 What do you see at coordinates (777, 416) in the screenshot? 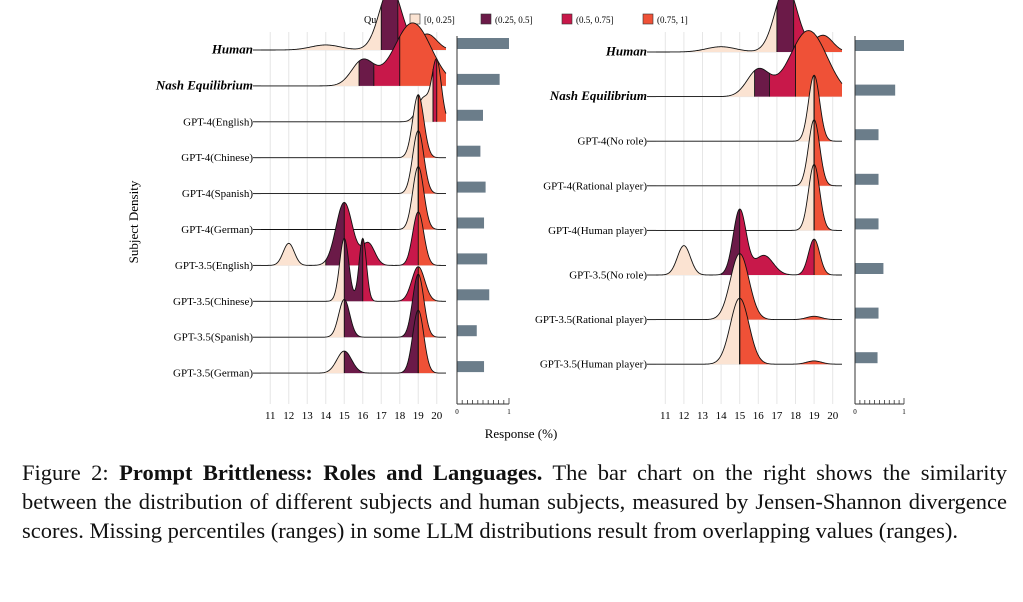
I see `x-tick-label: 17` at bounding box center [777, 416].